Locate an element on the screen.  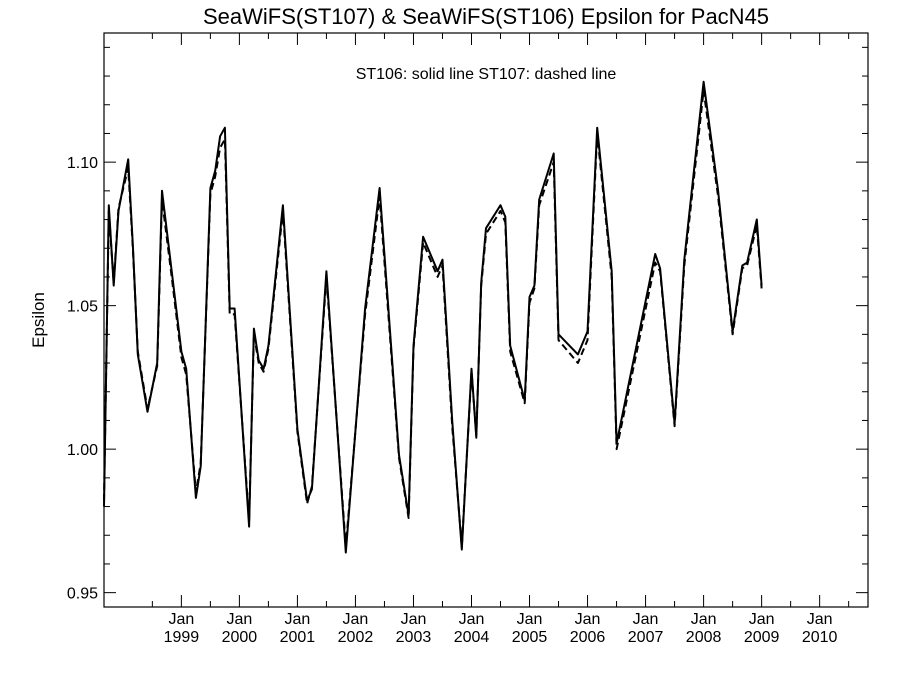
x-tick-label-year: 1999 is located at coordinates (182, 637).